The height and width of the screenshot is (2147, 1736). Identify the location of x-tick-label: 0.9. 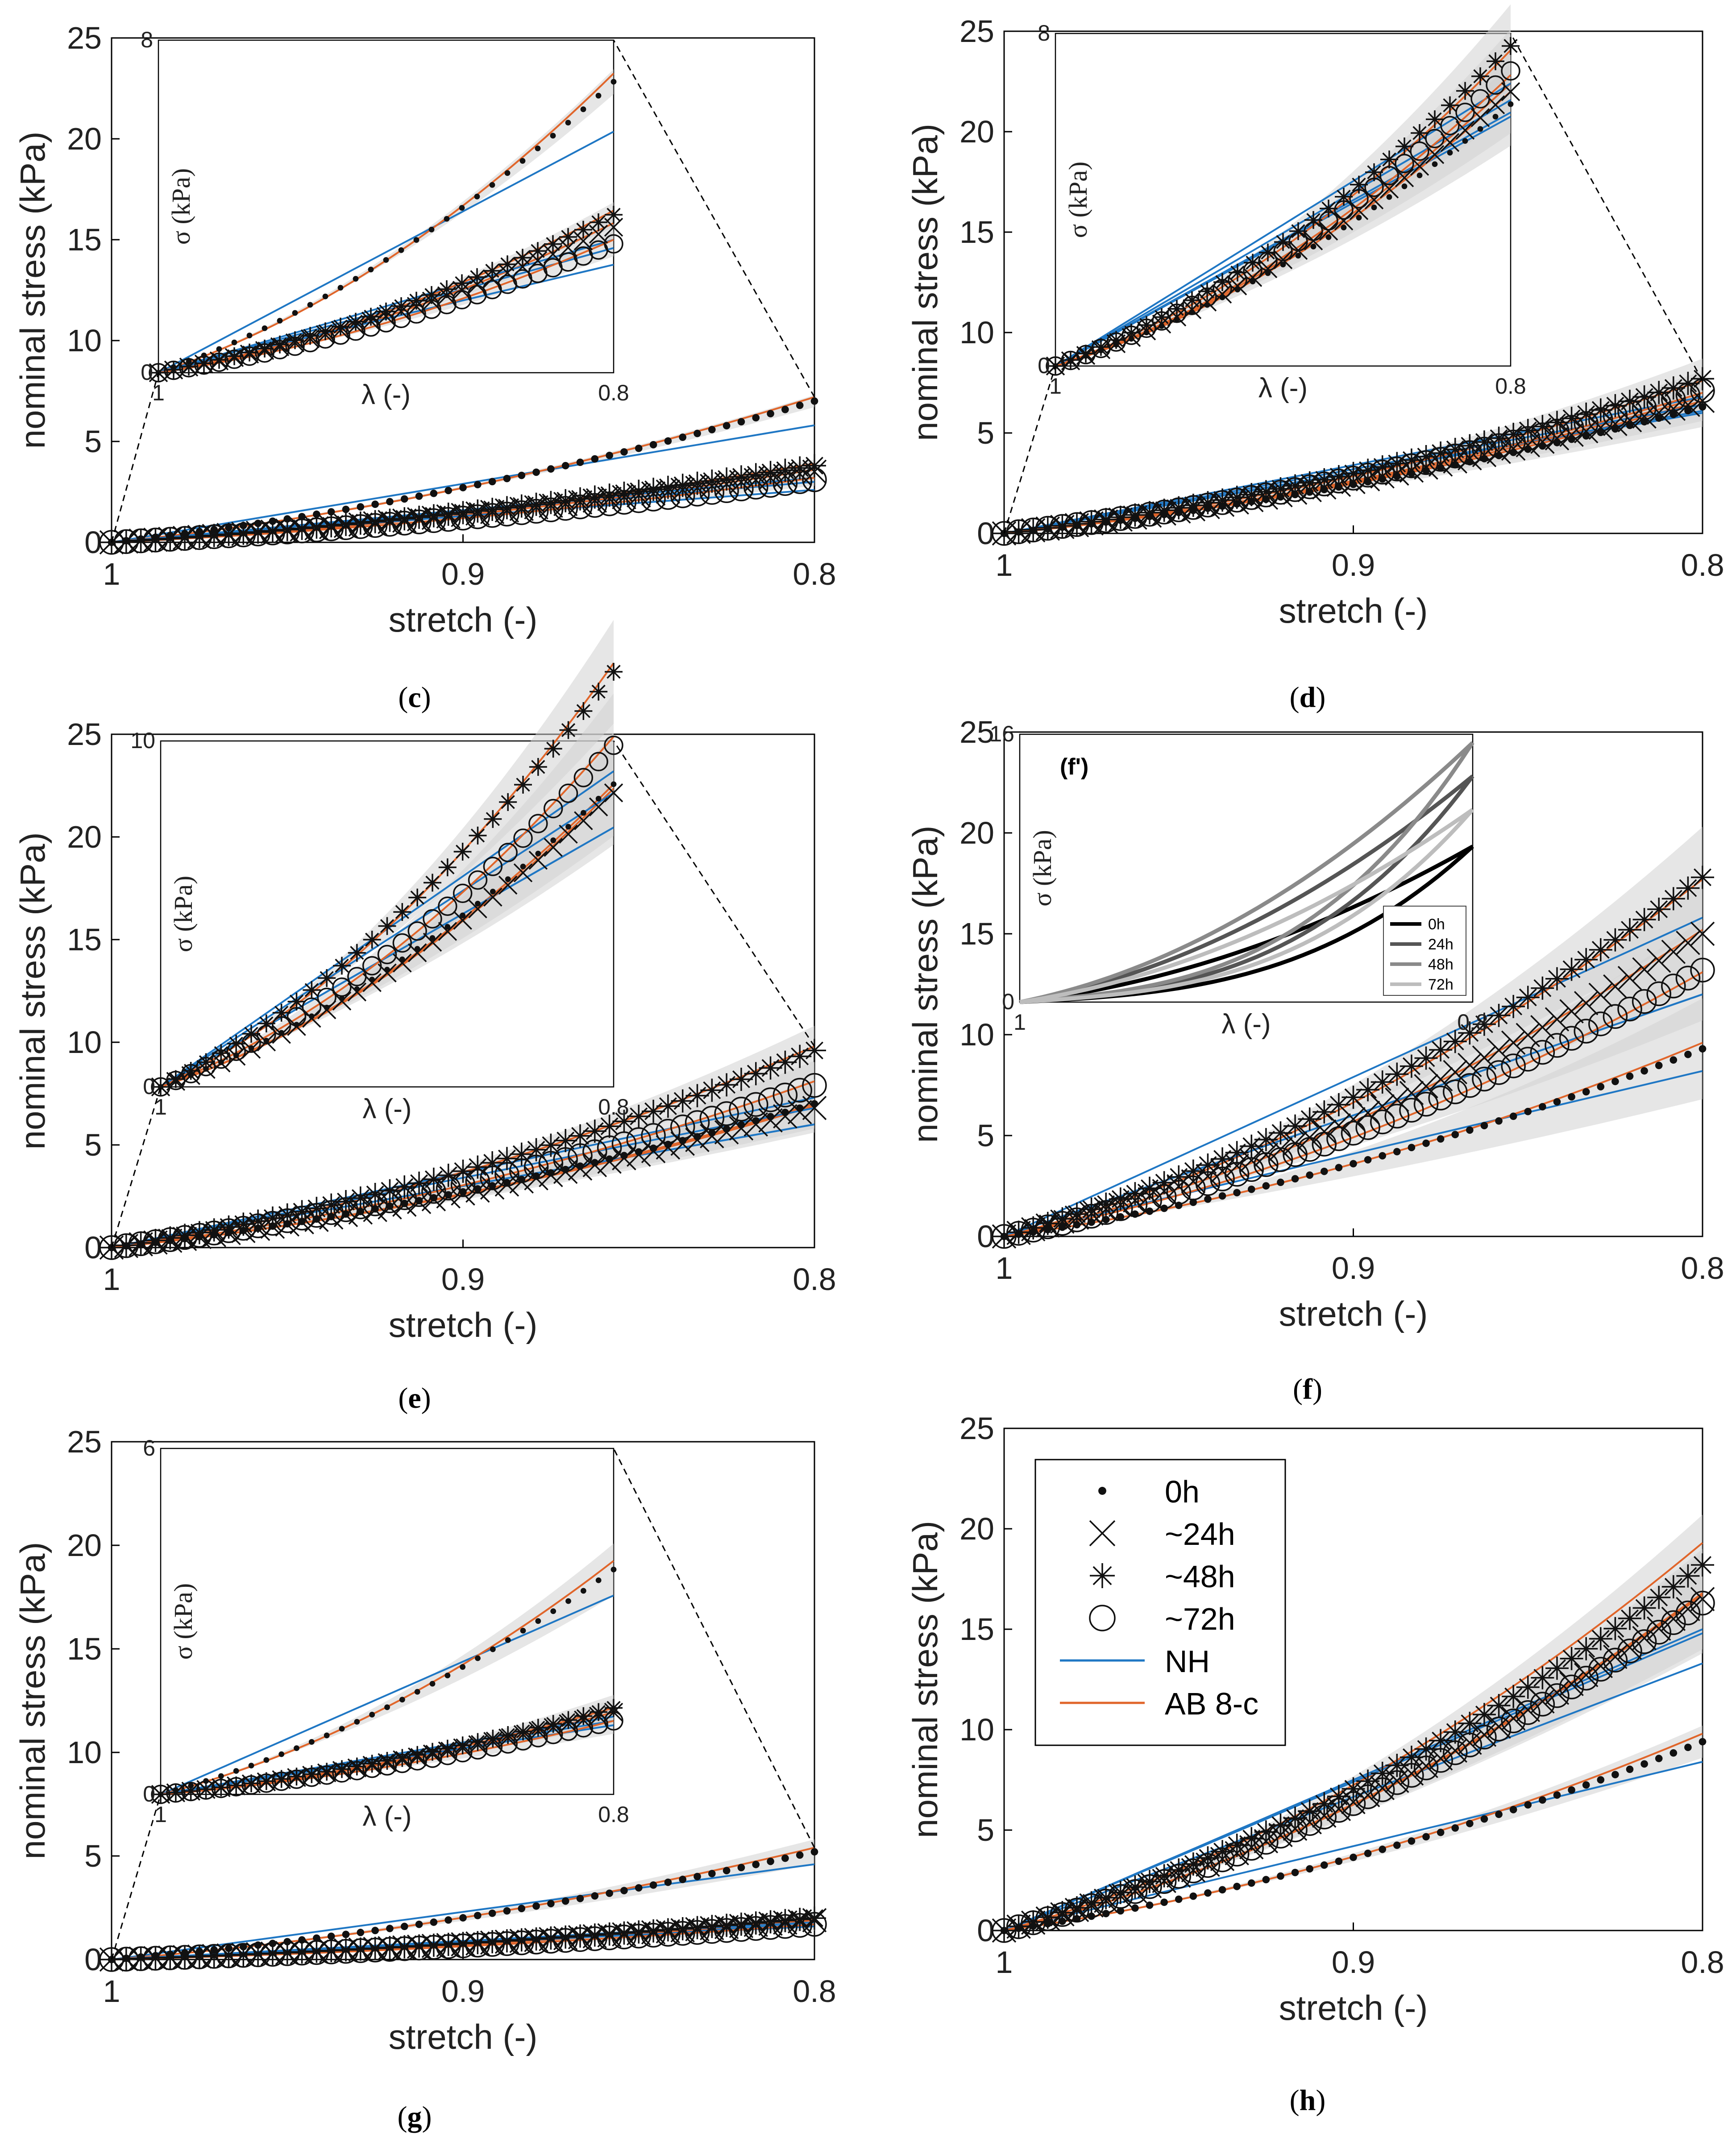
(463, 1991).